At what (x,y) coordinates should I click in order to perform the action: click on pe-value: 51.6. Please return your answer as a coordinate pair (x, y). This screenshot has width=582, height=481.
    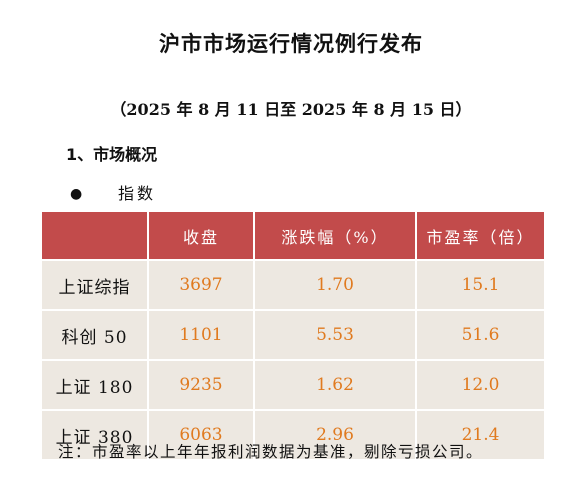
    Looking at the image, I should click on (479, 334).